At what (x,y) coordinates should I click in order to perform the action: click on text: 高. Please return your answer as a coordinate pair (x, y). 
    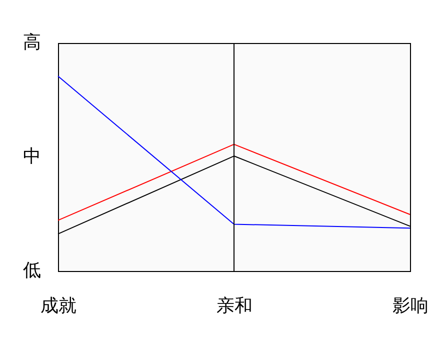
    Looking at the image, I should click on (32, 42).